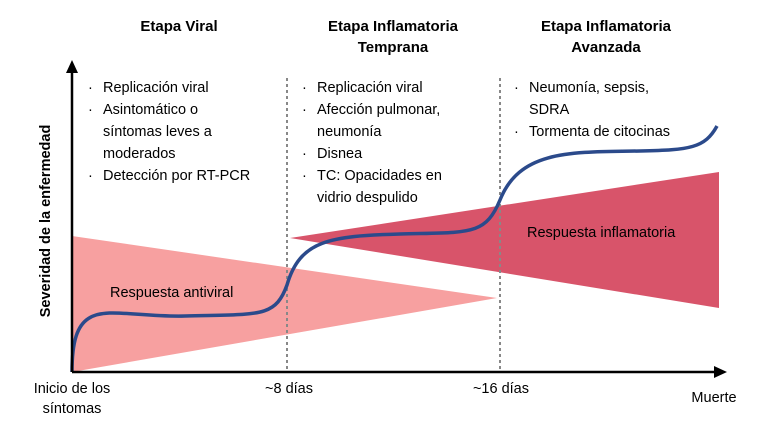  Describe the element at coordinates (599, 132) in the screenshot. I see `bullet-text: Tormenta de citocinas` at that location.